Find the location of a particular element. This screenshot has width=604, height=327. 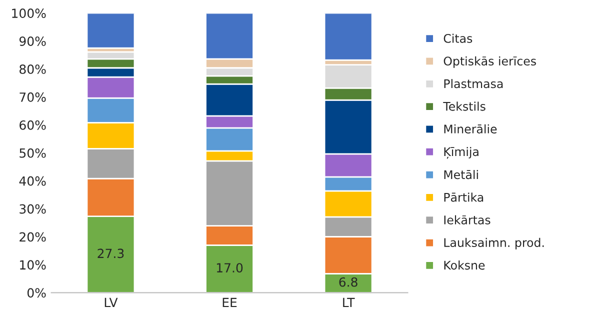

legend-label: Optiskās ierīces is located at coordinates (490, 62).